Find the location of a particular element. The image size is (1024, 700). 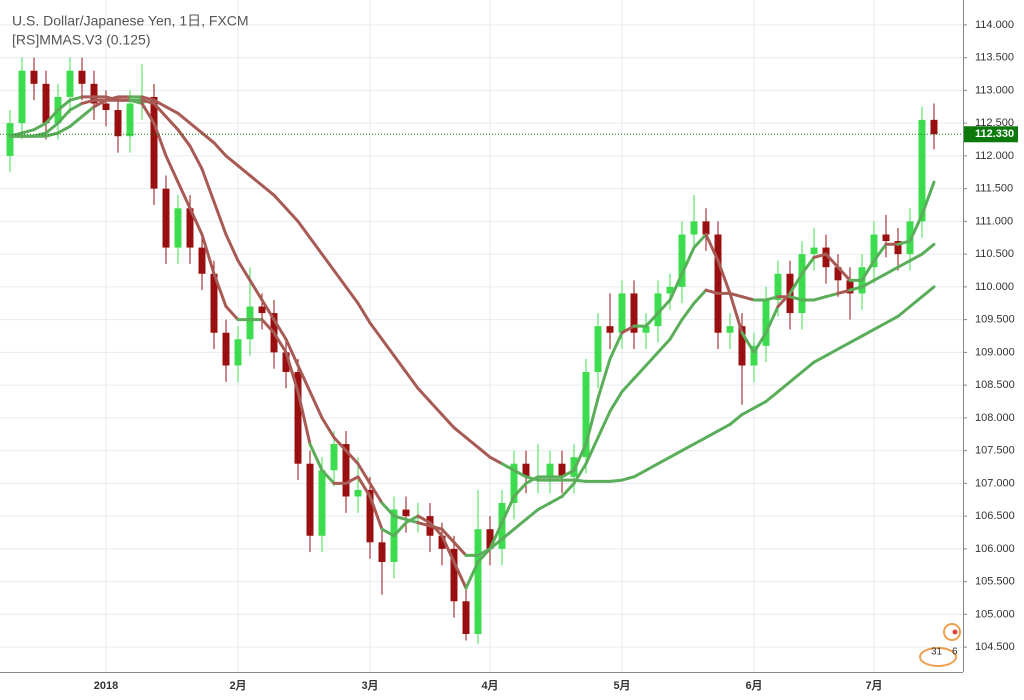

y-tick-label: 111.500 is located at coordinates (994, 189).